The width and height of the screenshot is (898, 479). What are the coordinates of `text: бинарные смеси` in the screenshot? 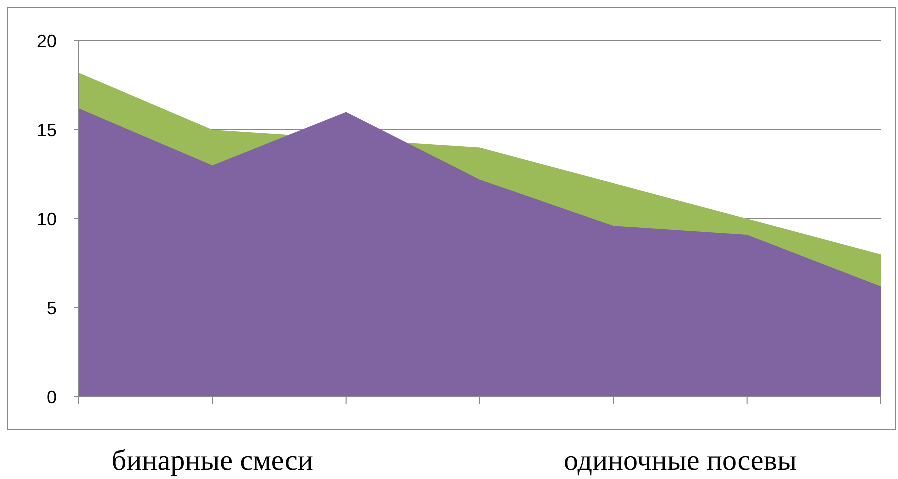 It's located at (213, 461).